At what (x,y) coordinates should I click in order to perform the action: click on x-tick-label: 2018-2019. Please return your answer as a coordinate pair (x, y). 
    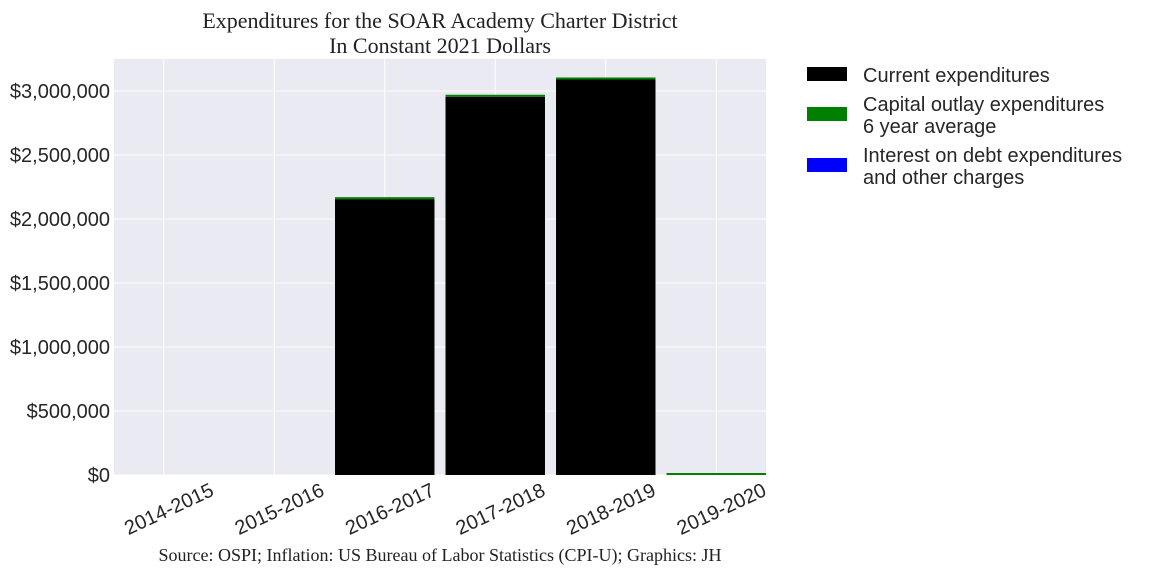
    Looking at the image, I should click on (611, 509).